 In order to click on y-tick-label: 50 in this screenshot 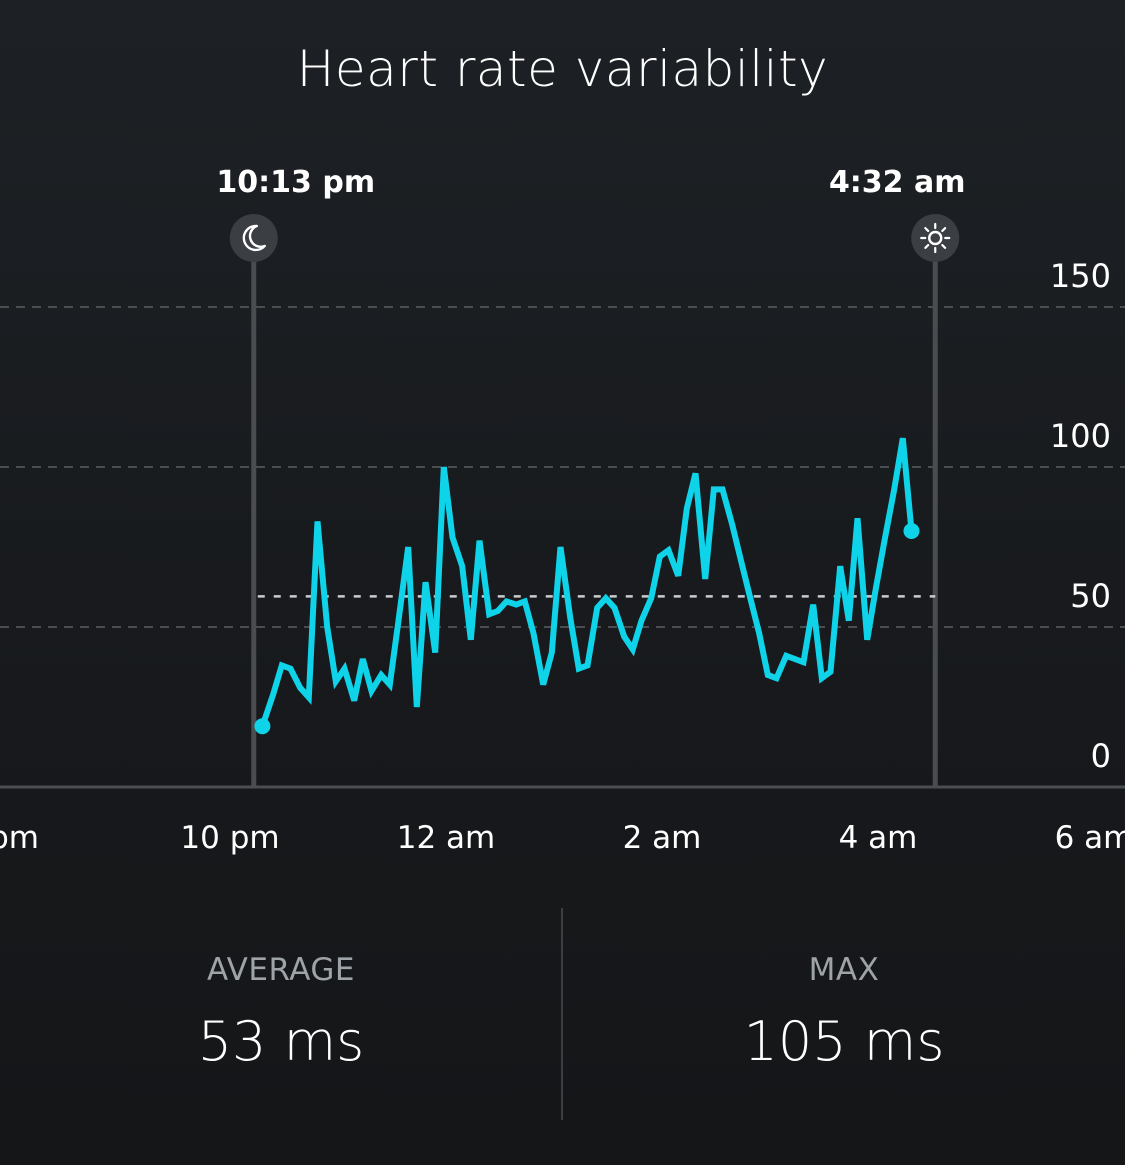, I will do `click(1090, 596)`.